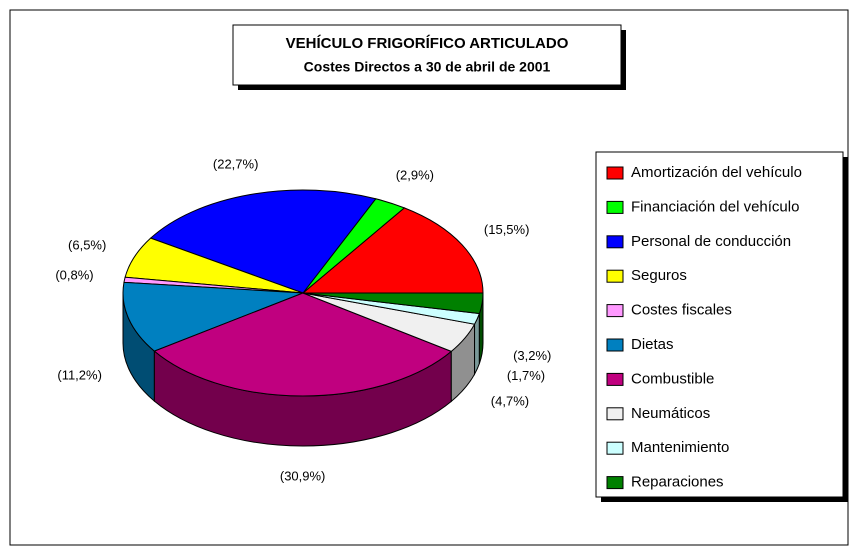 The width and height of the screenshot is (859, 556). Describe the element at coordinates (74, 274) in the screenshot. I see `data-label: (0,8%)` at that location.